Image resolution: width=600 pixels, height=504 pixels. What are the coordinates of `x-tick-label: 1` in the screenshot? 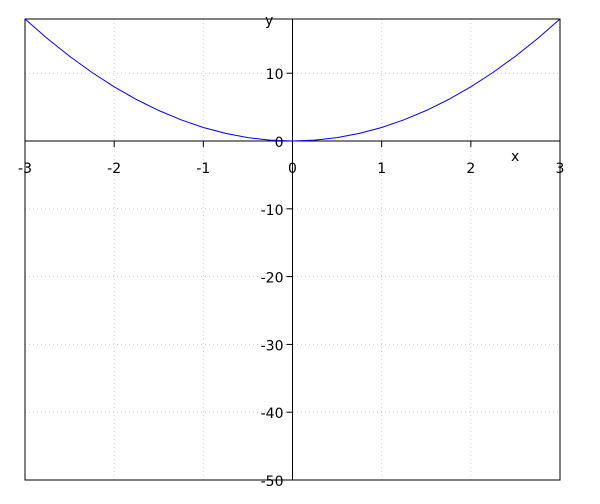 It's located at (381, 169).